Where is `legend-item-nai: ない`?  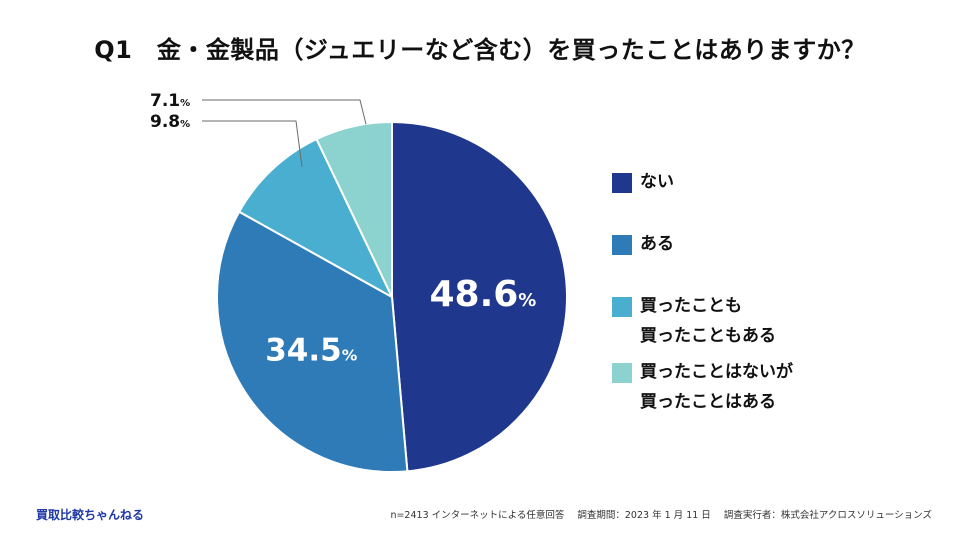 legend-item-nai: ない is located at coordinates (746, 183).